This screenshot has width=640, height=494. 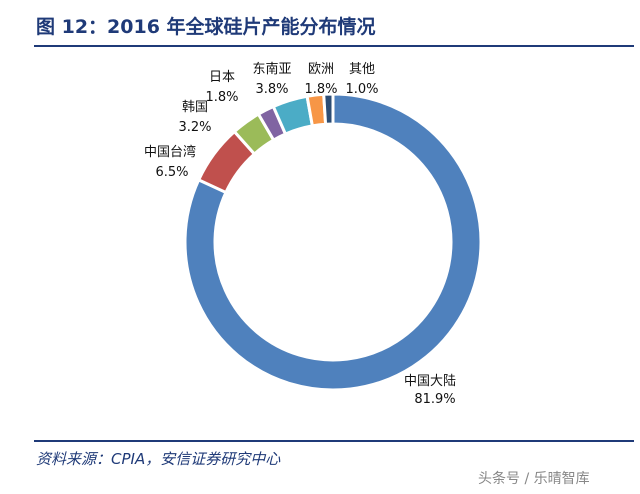 I want to click on slice-label-europe: 欧洲 1.8%, so click(x=320, y=79).